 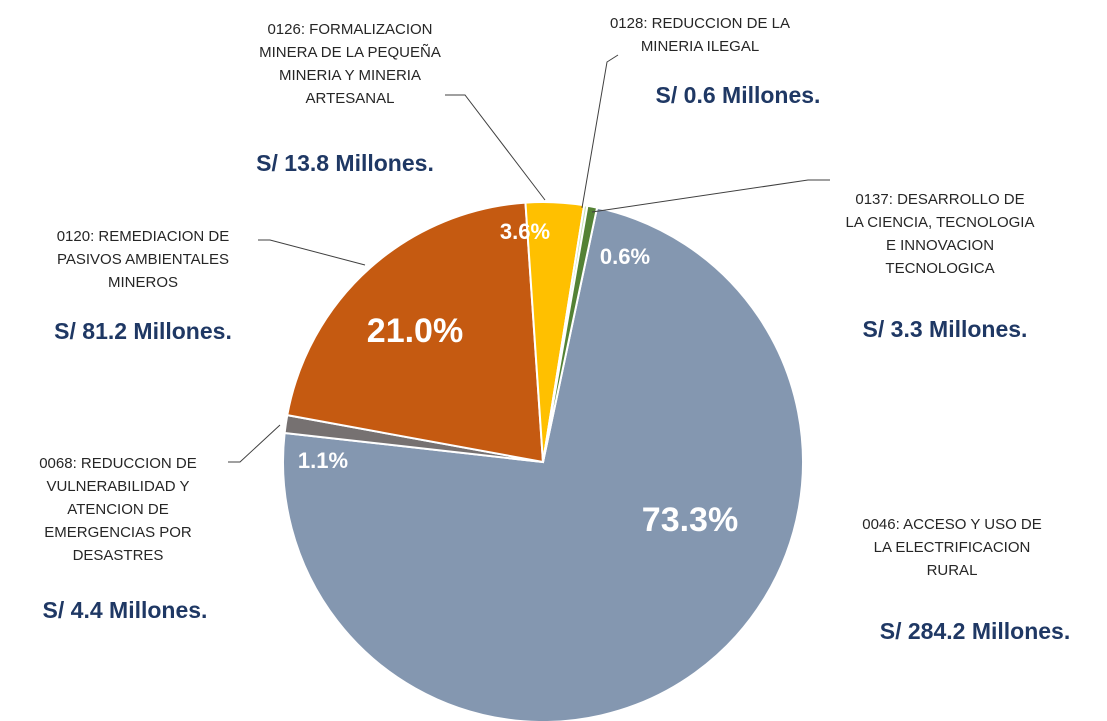 What do you see at coordinates (690, 520) in the screenshot?
I see `percent-label: 73.3%` at bounding box center [690, 520].